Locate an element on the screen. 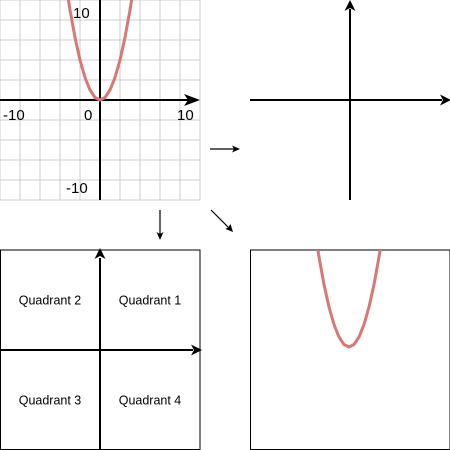  tick-label-x-min: -10 is located at coordinates (14, 115).